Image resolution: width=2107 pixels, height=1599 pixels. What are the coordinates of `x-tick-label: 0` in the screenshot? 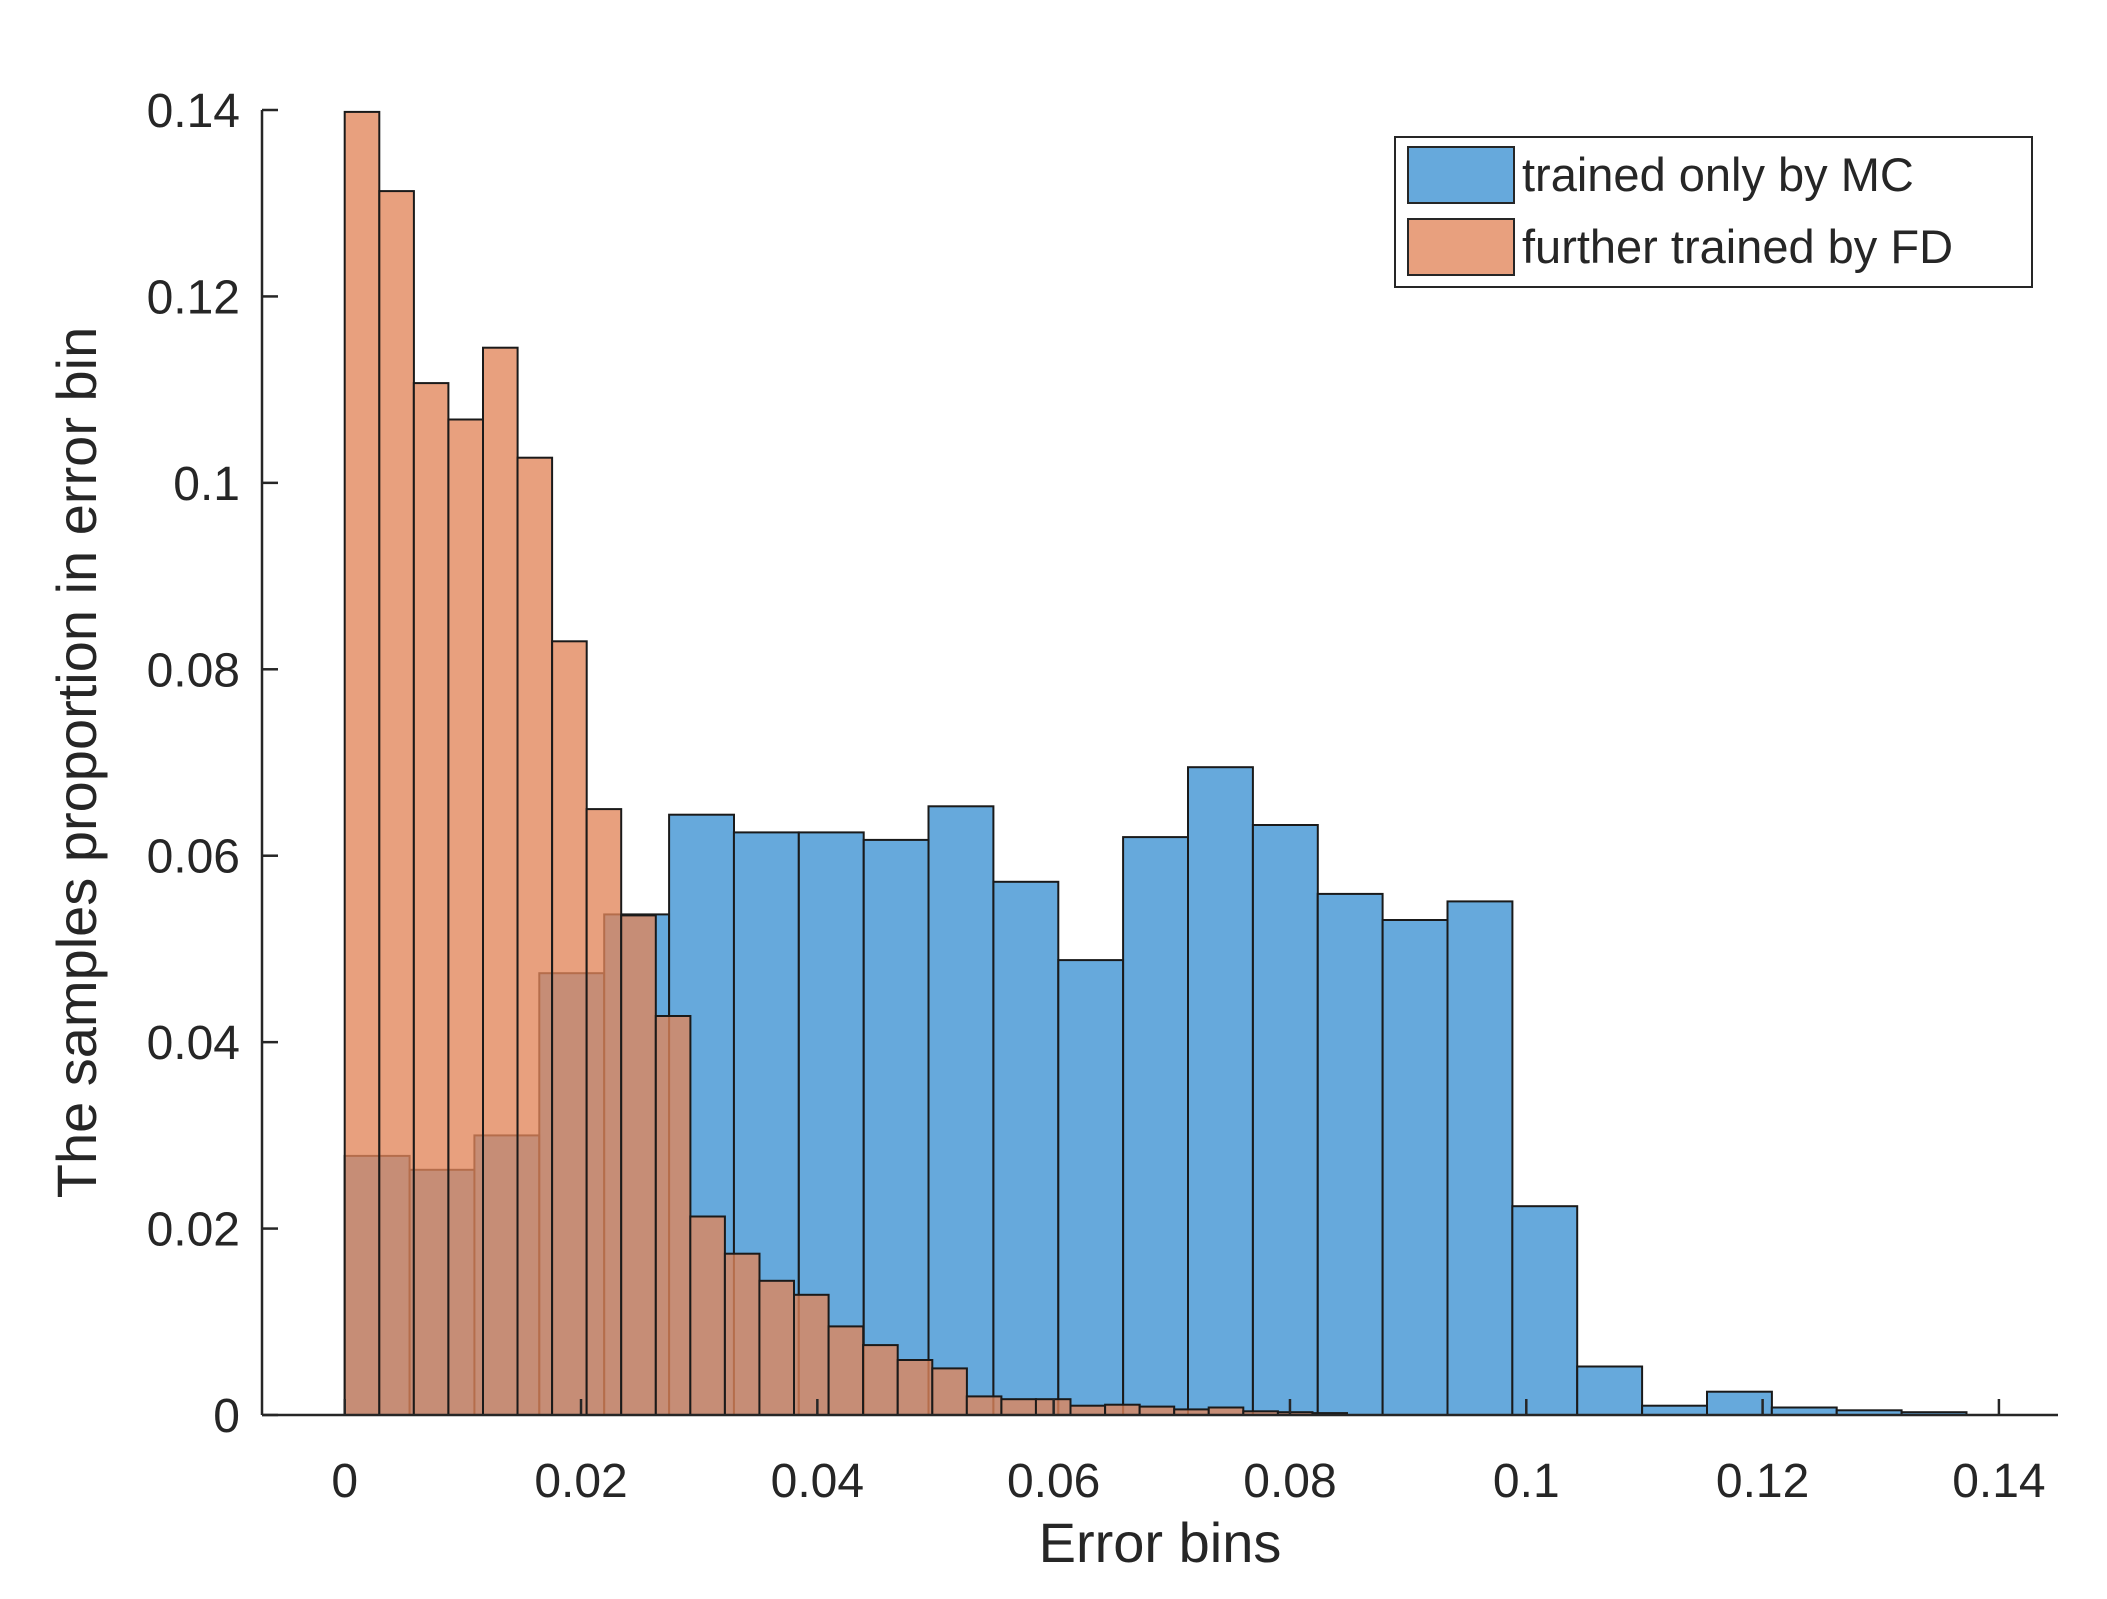 It's located at (344, 1481).